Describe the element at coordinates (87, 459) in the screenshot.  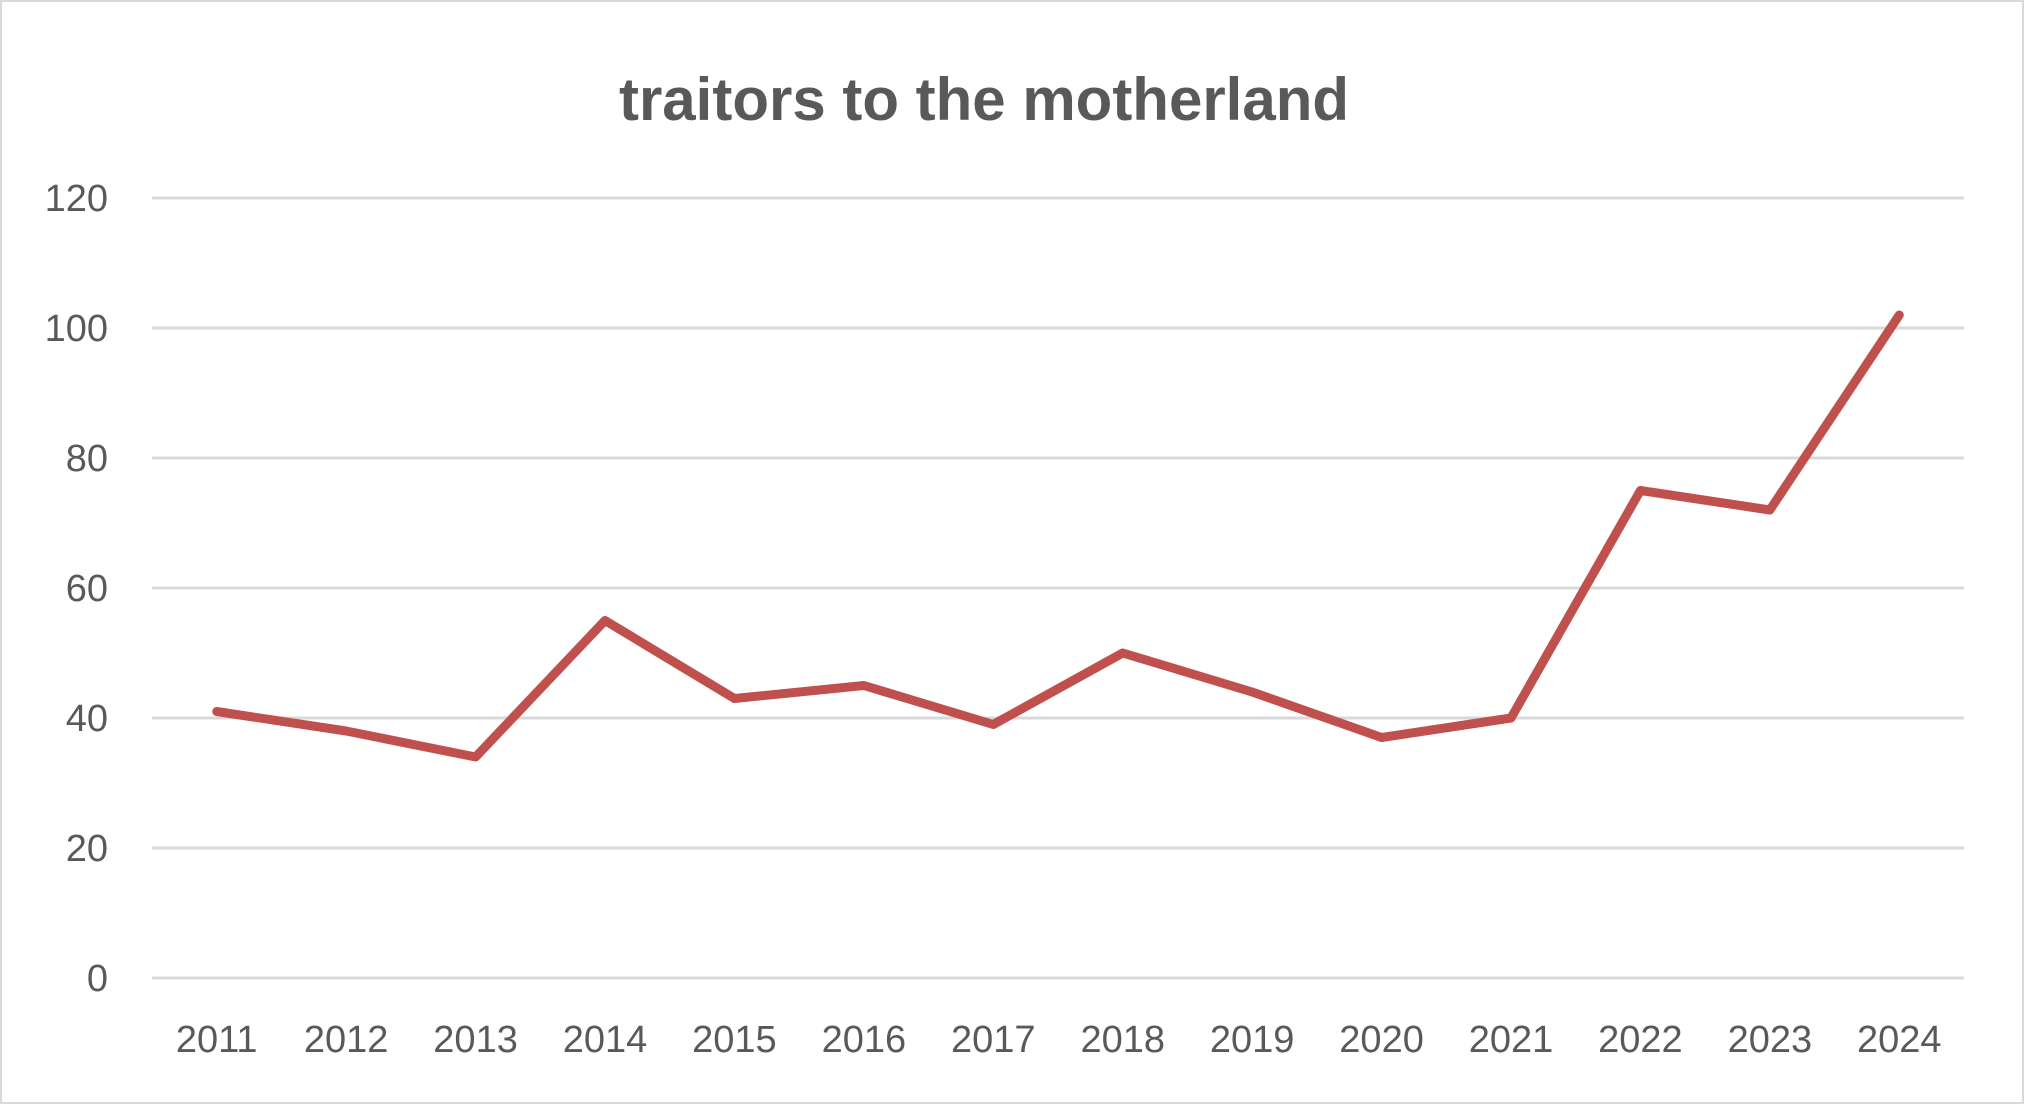
I see `y-tick-label: 80` at that location.